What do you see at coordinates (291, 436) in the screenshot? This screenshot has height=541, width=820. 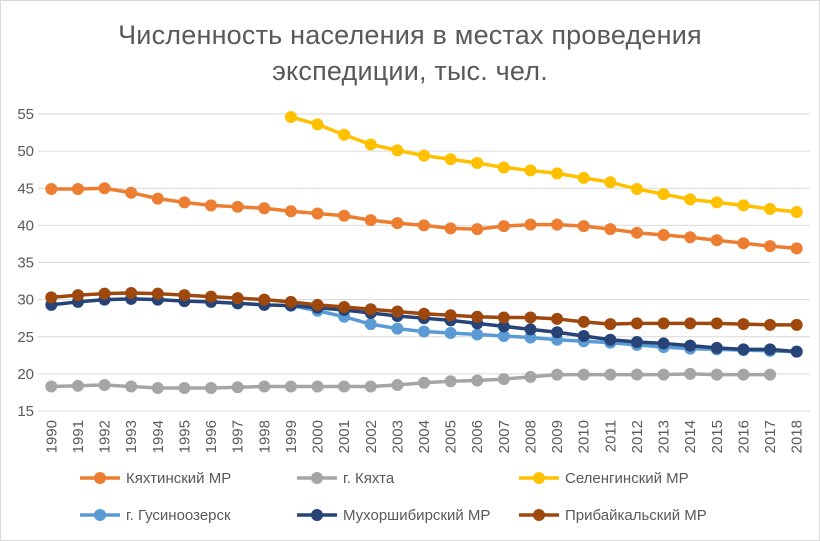 I see `x-tick-label: 1999` at bounding box center [291, 436].